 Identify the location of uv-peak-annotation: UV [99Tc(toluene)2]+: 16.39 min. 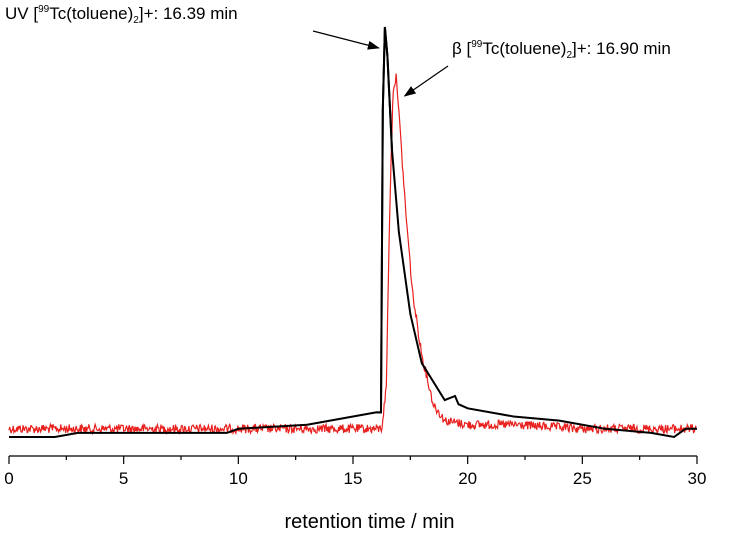
(121, 15).